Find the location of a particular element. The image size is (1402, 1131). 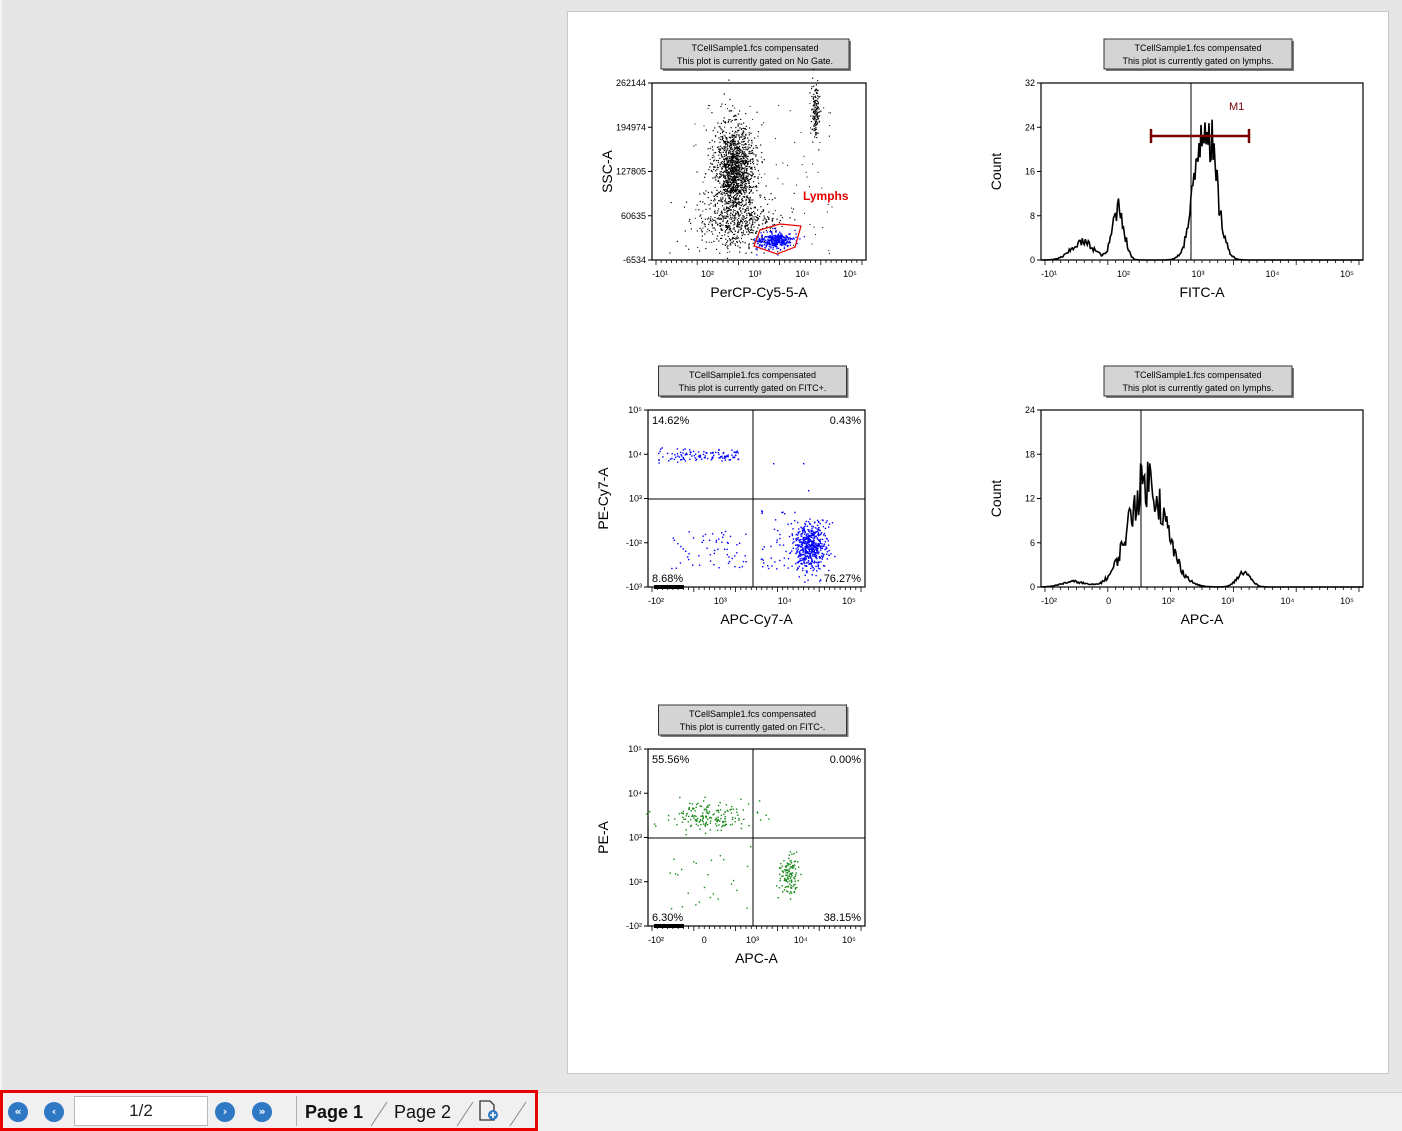

tab-page-2: Page 2 is located at coordinates (423, 1112).